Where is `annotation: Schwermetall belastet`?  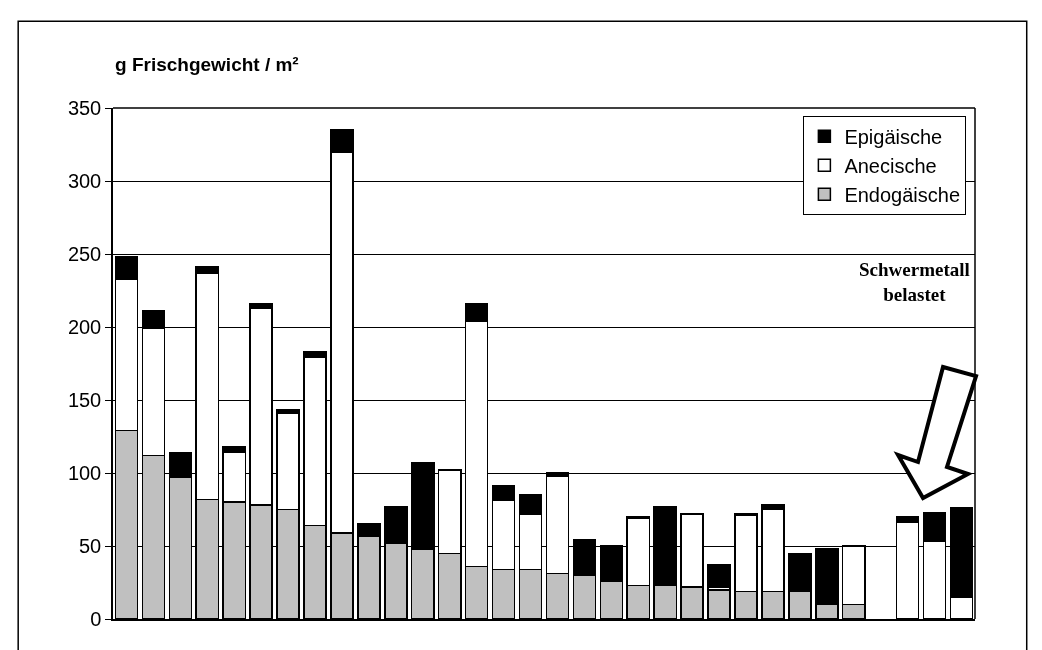
annotation: Schwermetall belastet is located at coordinates (914, 282).